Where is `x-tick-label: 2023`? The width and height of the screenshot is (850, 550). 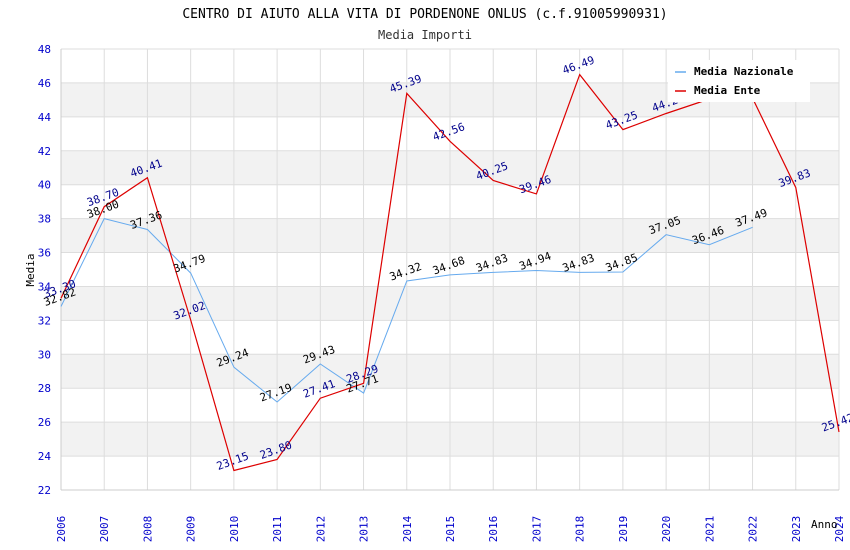 x-tick-label: 2023 is located at coordinates (796, 529).